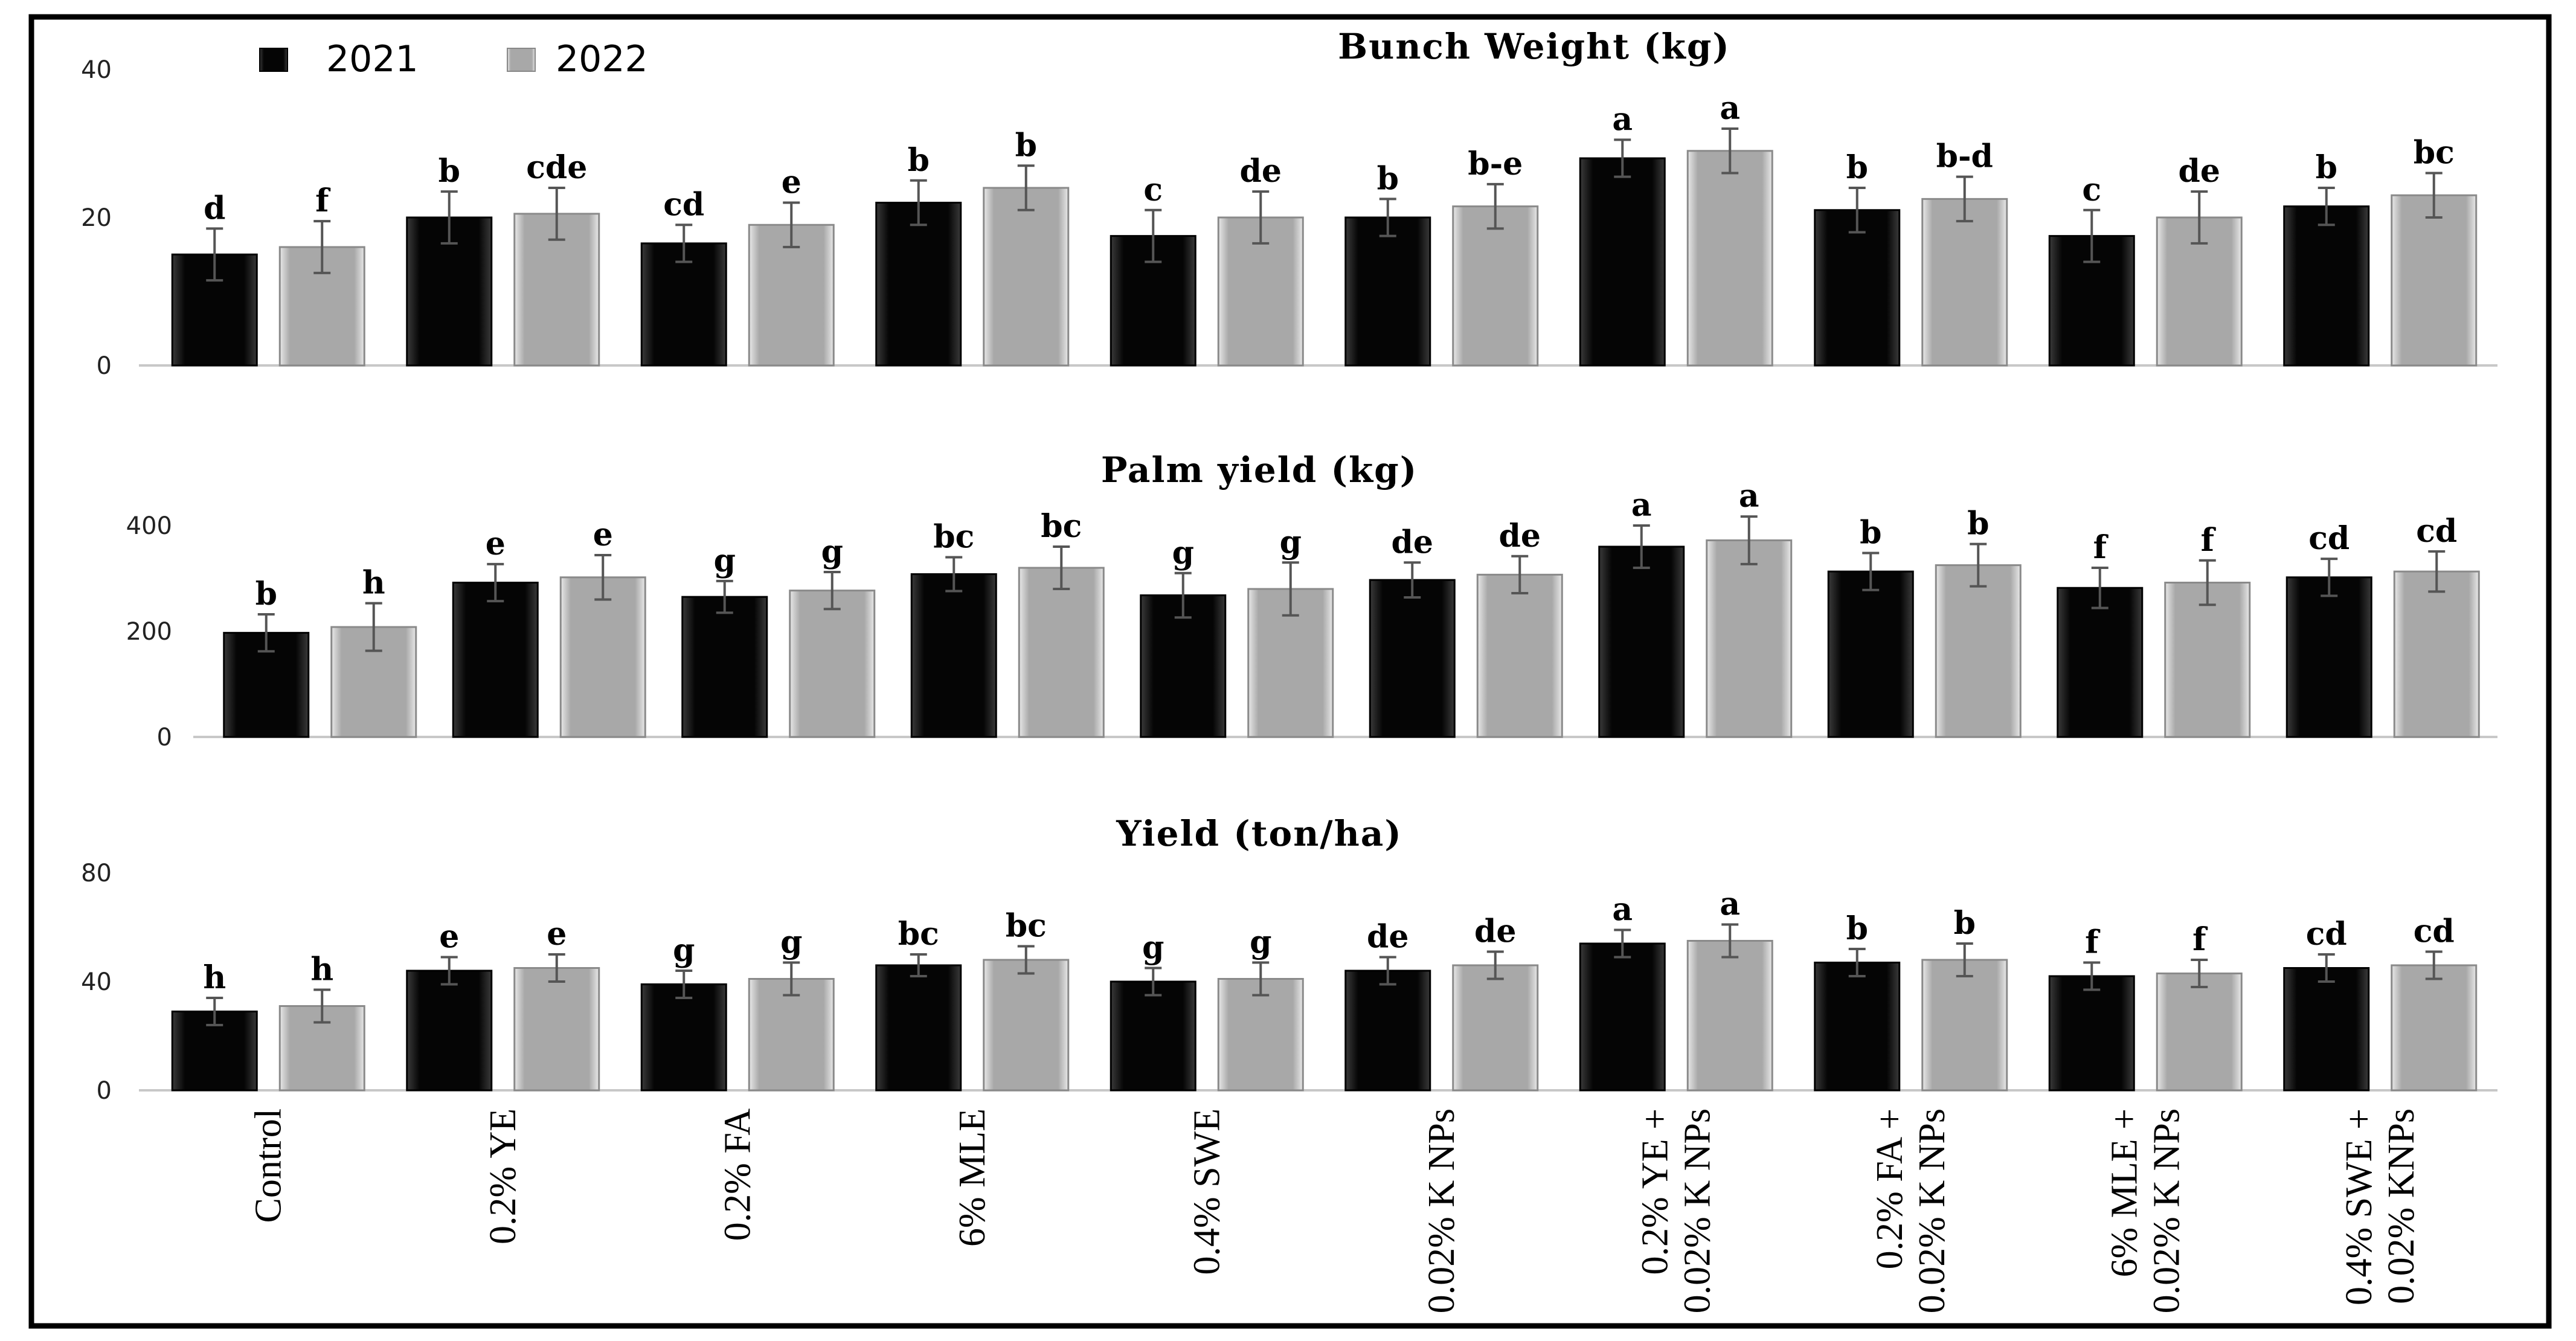 The width and height of the screenshot is (2576, 1341). Describe the element at coordinates (268, 1165) in the screenshot. I see `category-label: Control` at that location.